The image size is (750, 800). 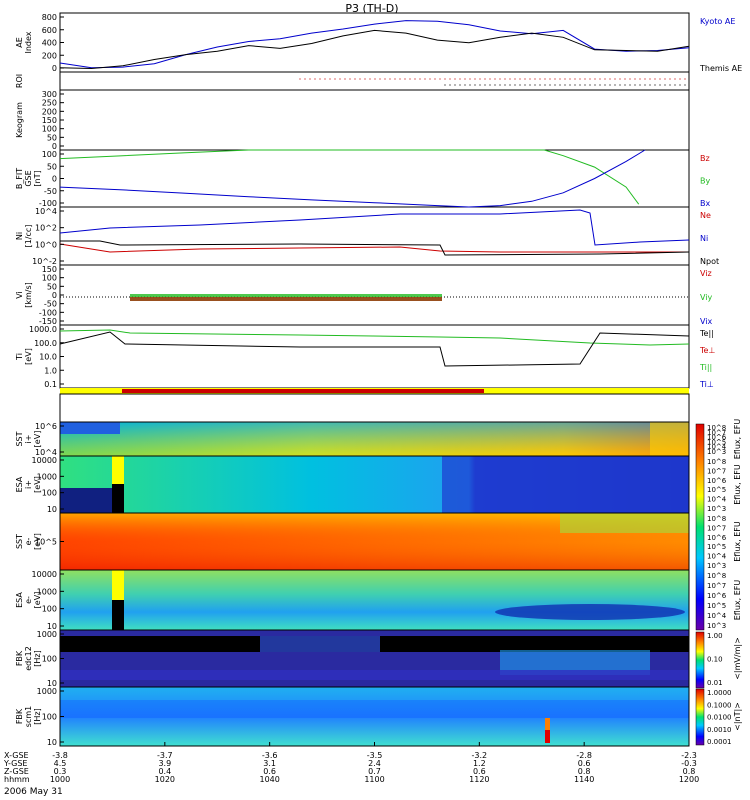 I want to click on ae-ytick-label: 400, so click(x=49, y=43).